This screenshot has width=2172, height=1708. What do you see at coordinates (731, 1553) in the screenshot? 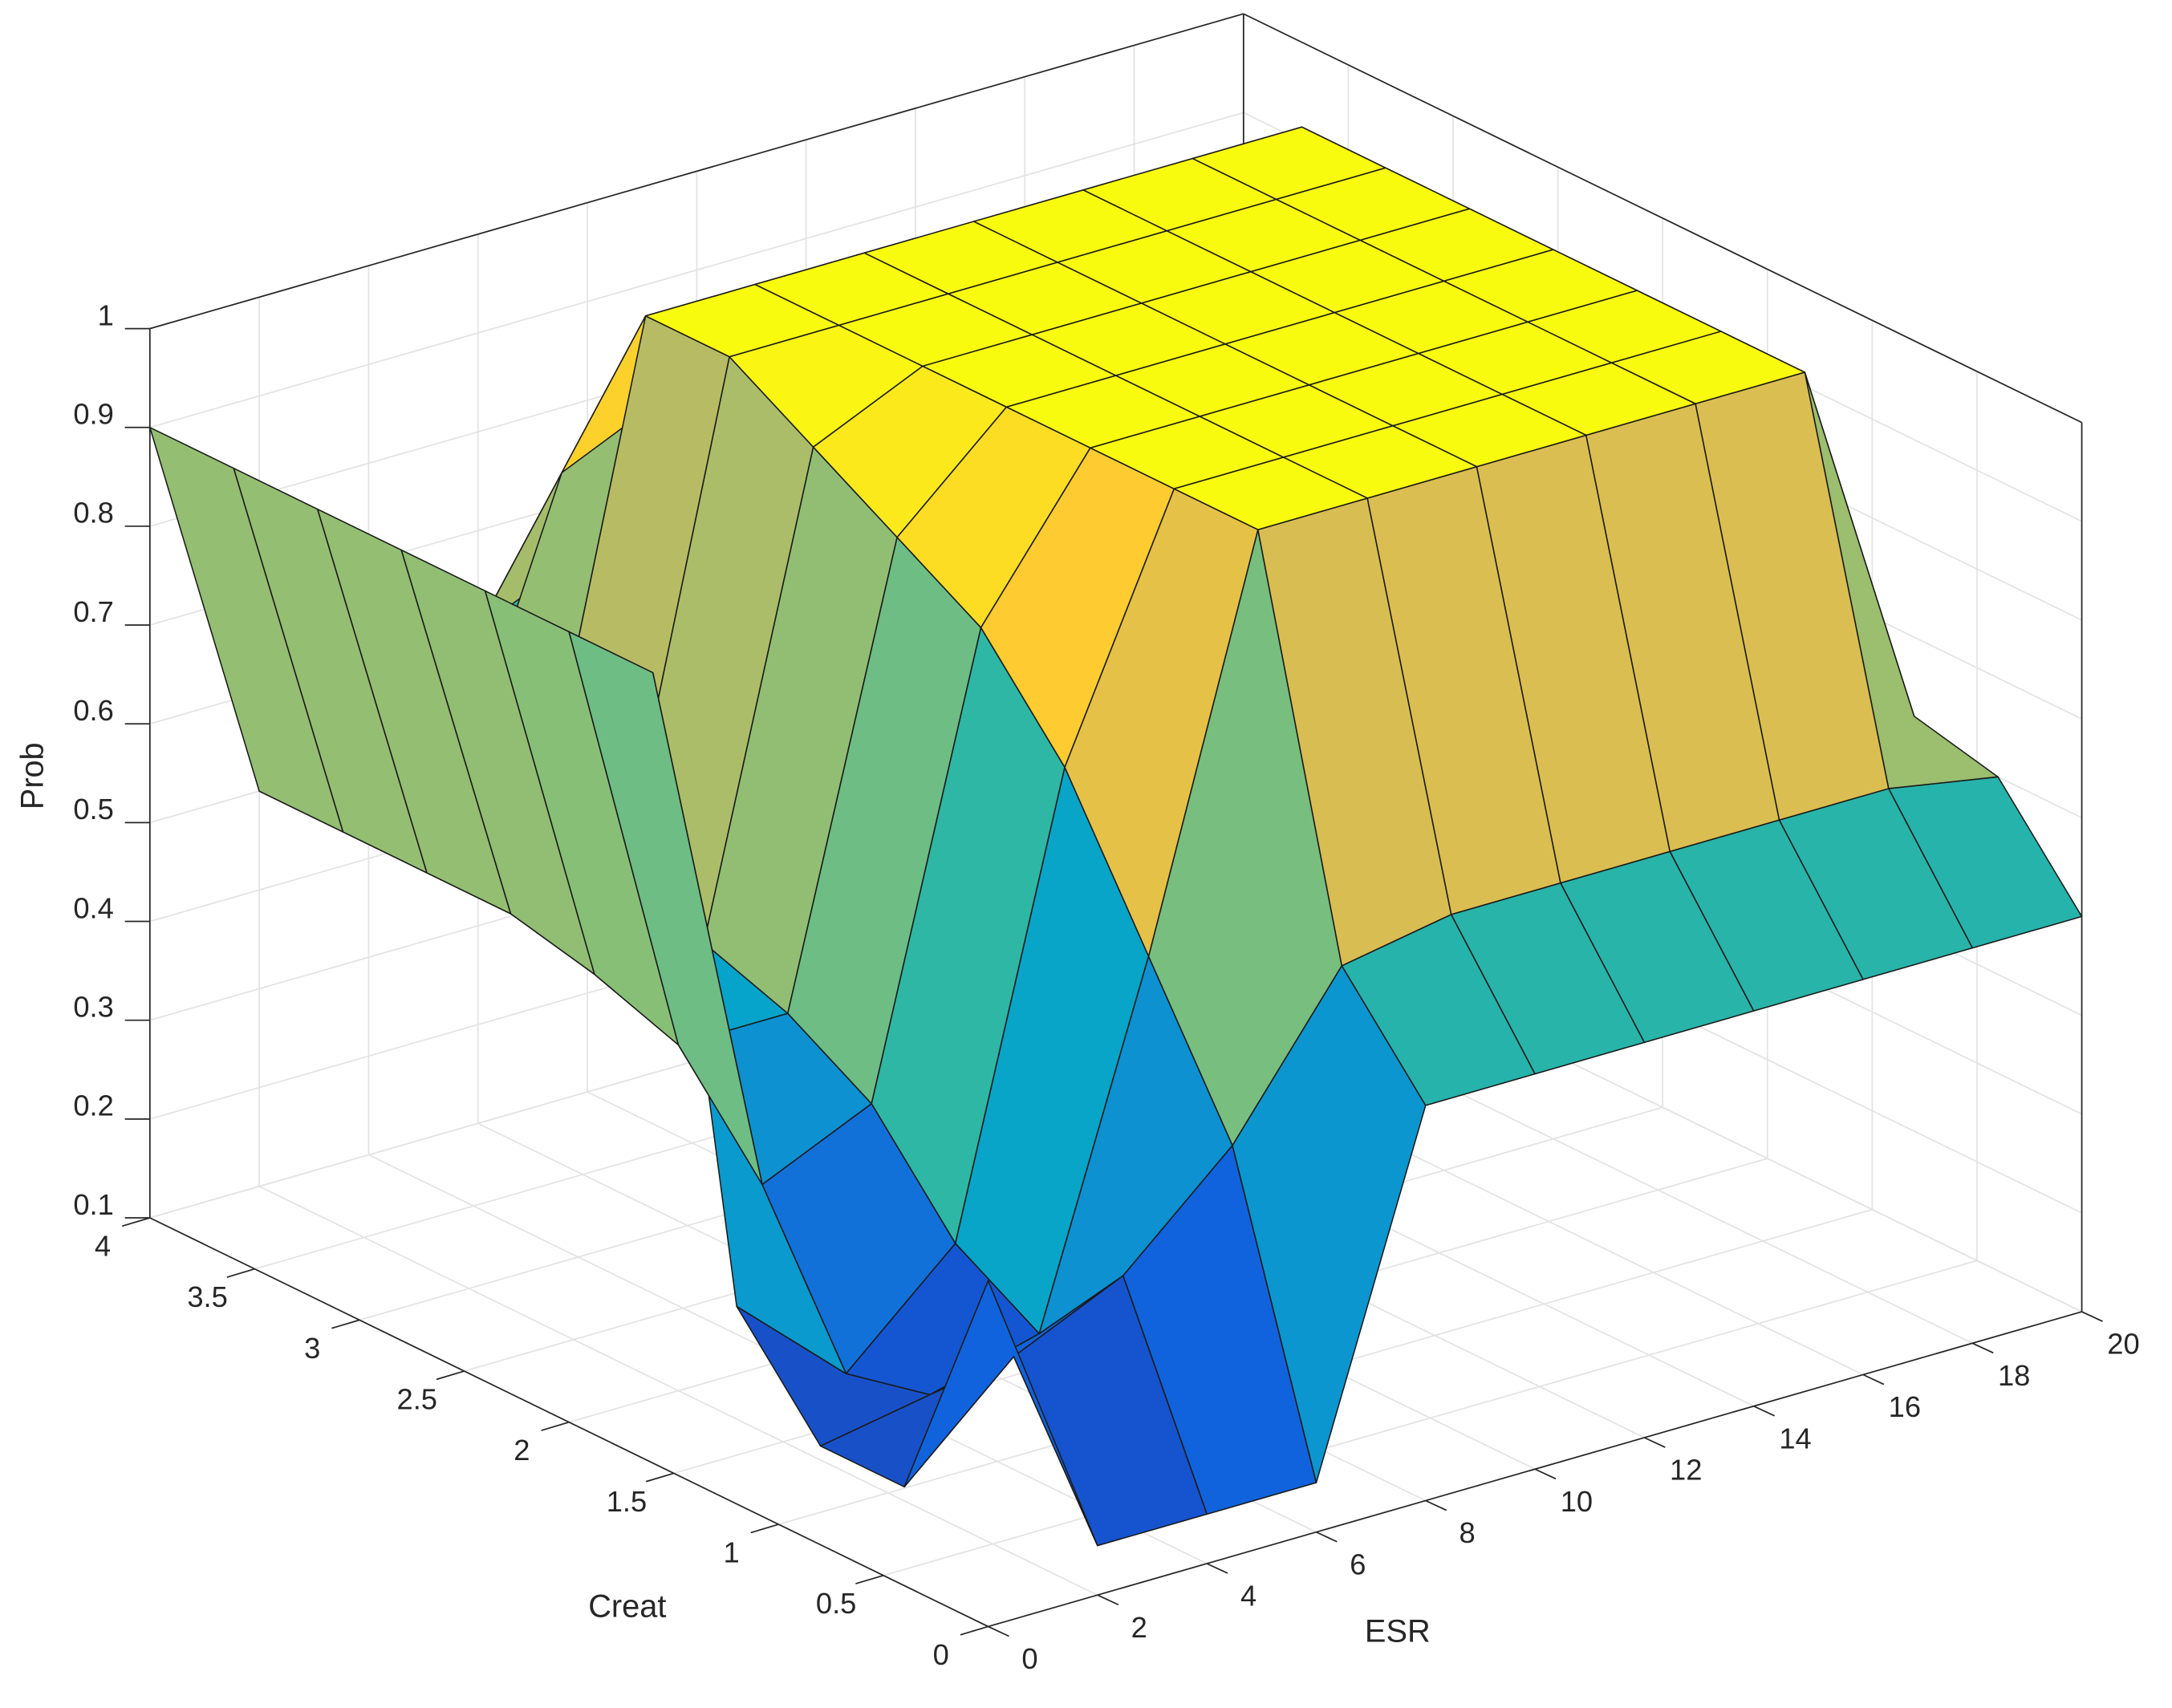
I see `y-tick-label: 1` at bounding box center [731, 1553].